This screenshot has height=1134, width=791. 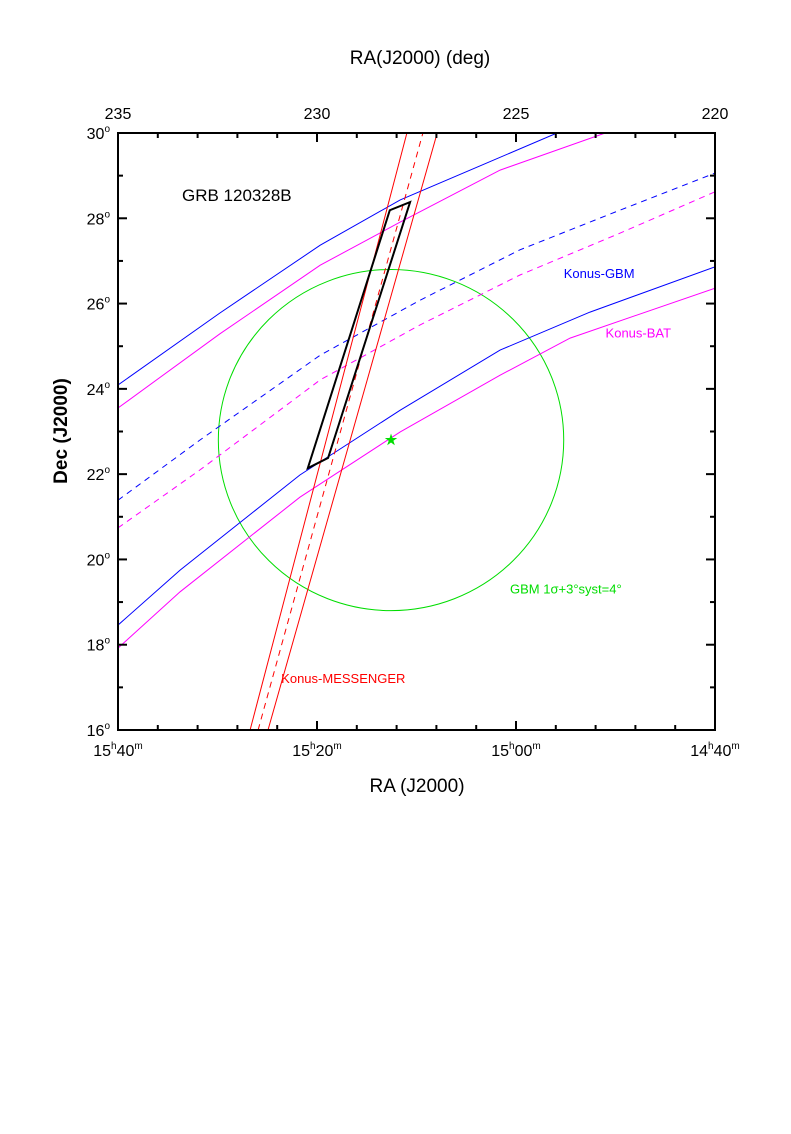 What do you see at coordinates (118, 114) in the screenshot?
I see `top-tick-label: 235` at bounding box center [118, 114].